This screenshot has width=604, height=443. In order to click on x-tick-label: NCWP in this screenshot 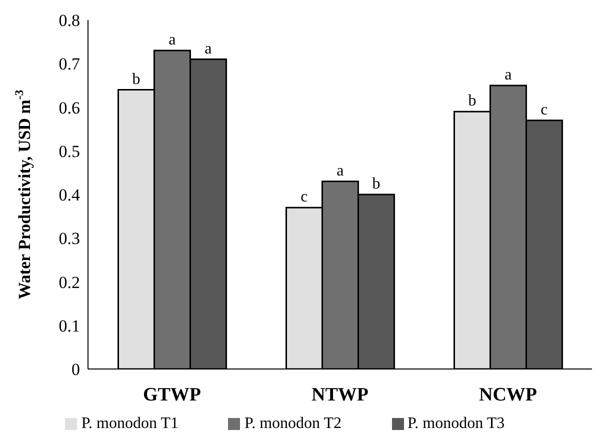, I will do `click(508, 395)`.